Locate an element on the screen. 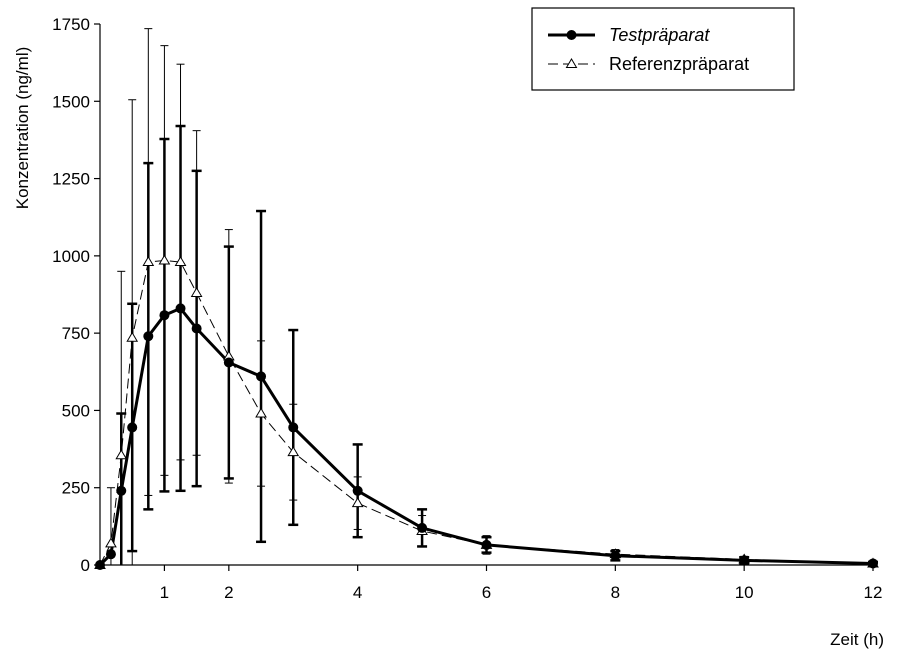 The image size is (898, 655). x-tick-label: 6 is located at coordinates (486, 592).